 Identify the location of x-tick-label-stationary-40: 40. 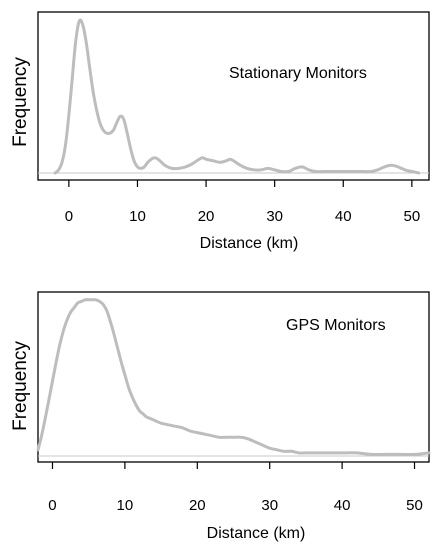
(343, 216).